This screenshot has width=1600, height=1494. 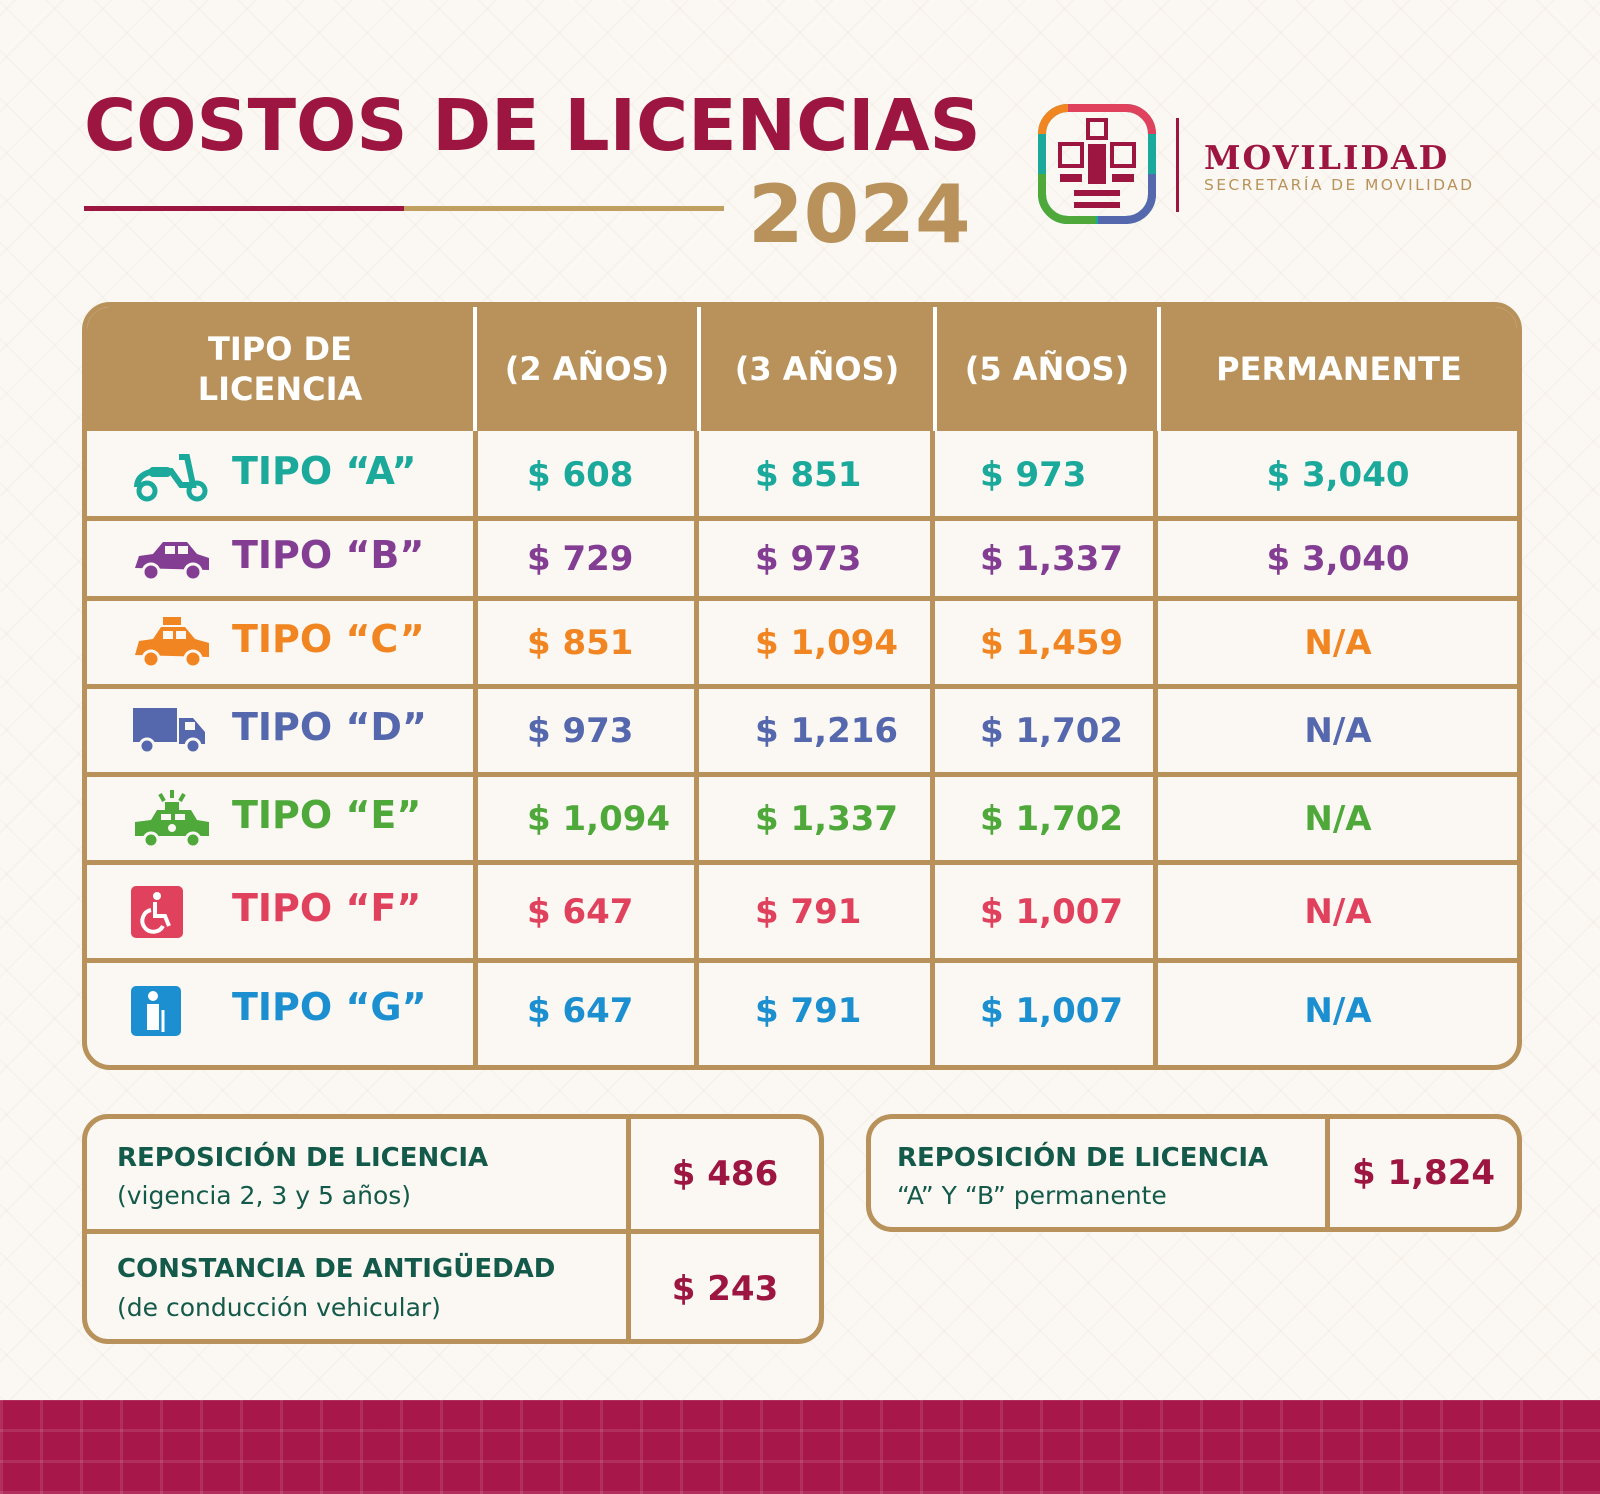 What do you see at coordinates (453, 1231) in the screenshot?
I see `box-row-divider` at bounding box center [453, 1231].